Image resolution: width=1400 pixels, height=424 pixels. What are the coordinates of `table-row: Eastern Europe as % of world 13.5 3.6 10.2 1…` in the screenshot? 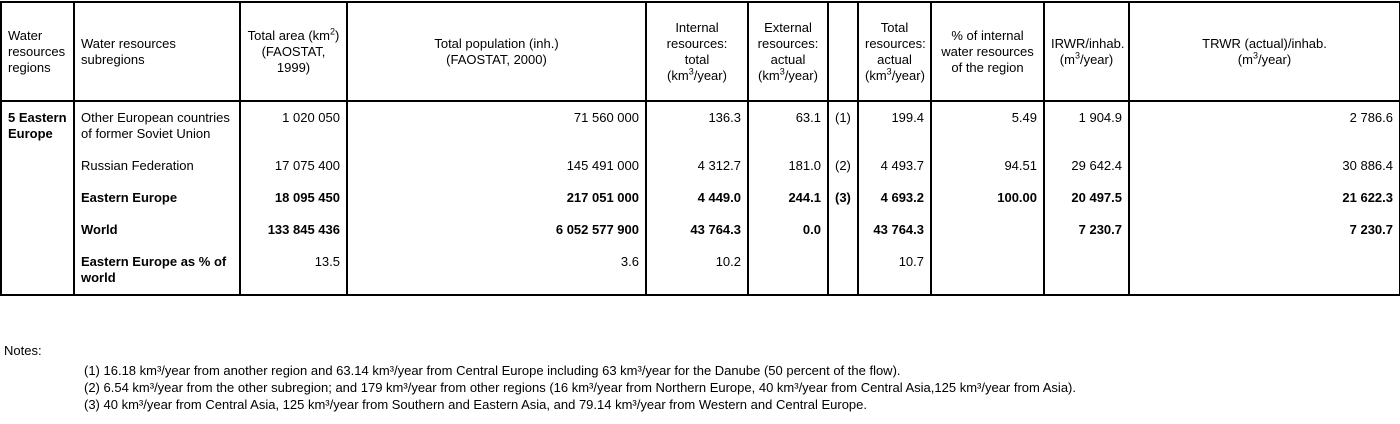 It's located at (700, 270).